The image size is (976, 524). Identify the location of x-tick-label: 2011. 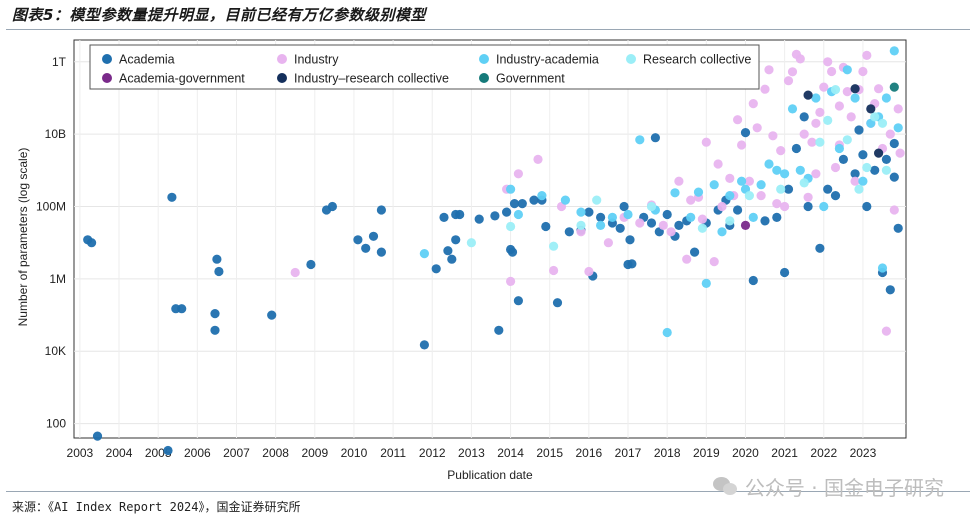
(393, 453).